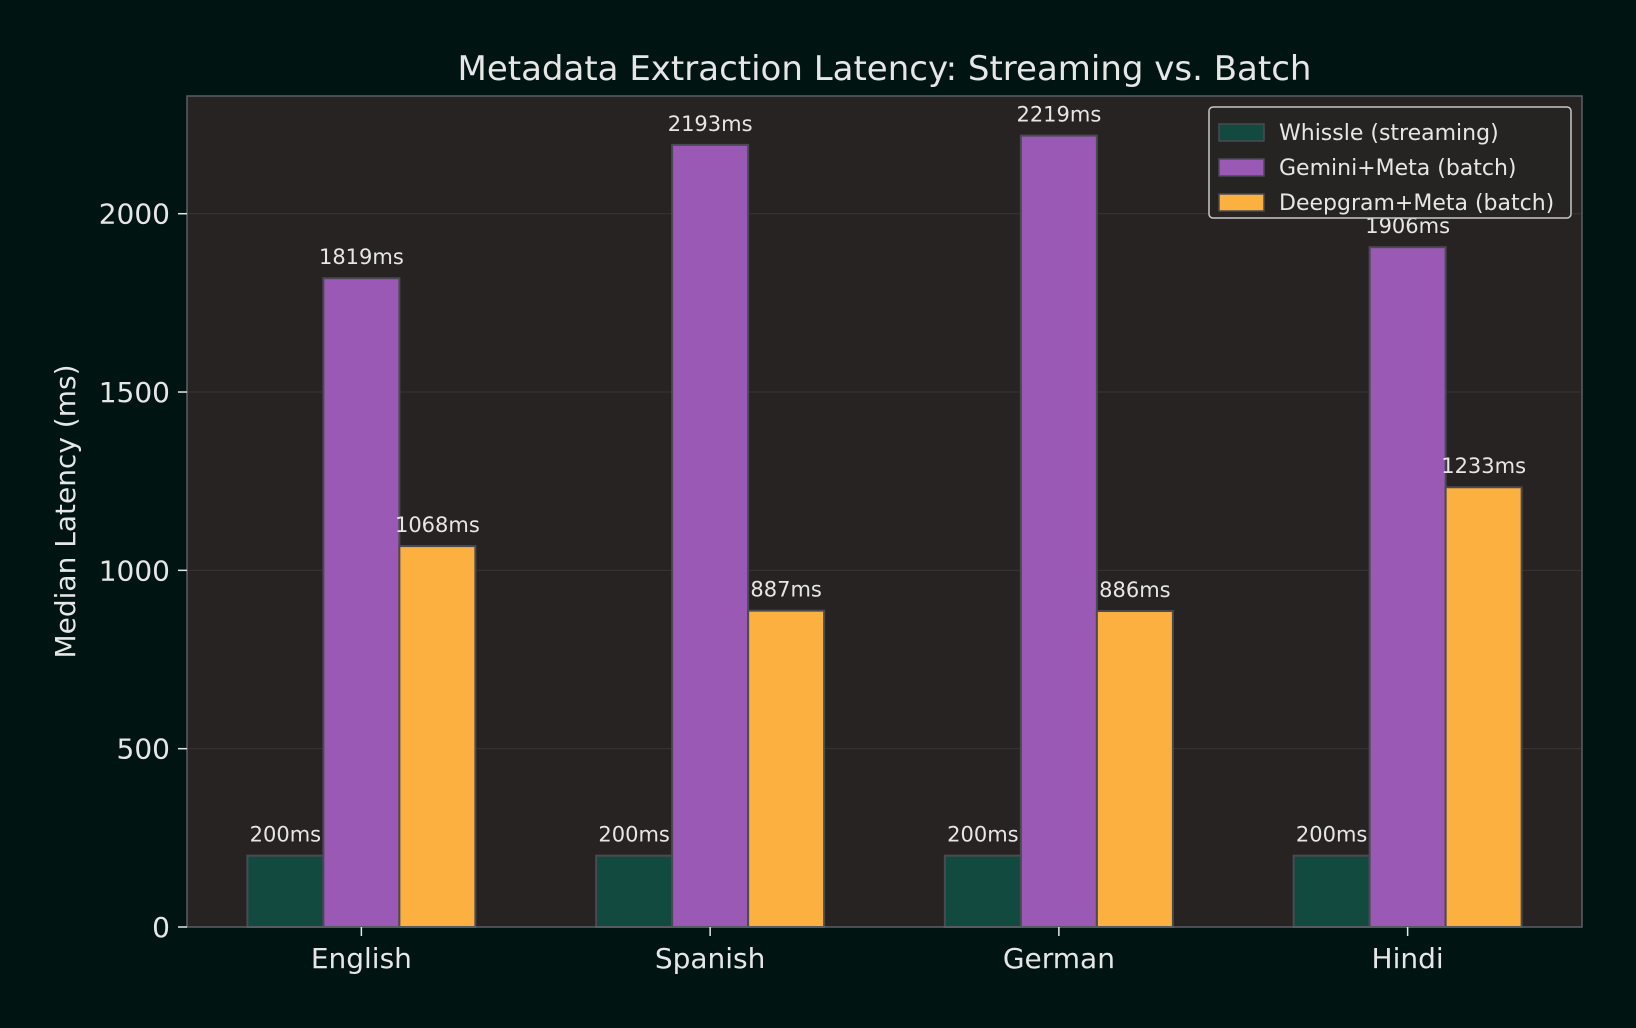 The height and width of the screenshot is (1028, 1636). What do you see at coordinates (134, 570) in the screenshot?
I see `y-tick-label-1000: 1000` at bounding box center [134, 570].